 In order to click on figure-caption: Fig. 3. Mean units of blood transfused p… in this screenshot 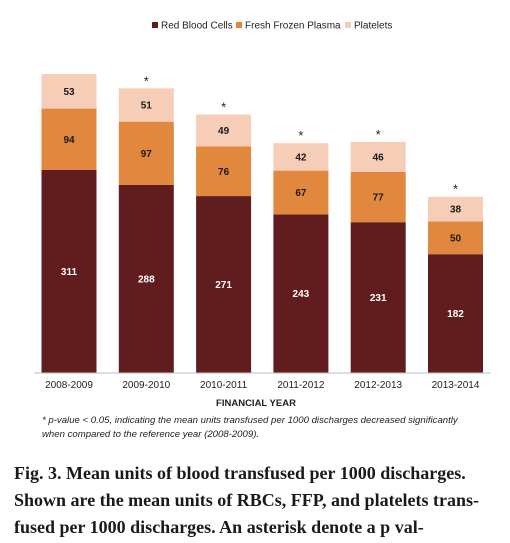, I will do `click(259, 500)`.